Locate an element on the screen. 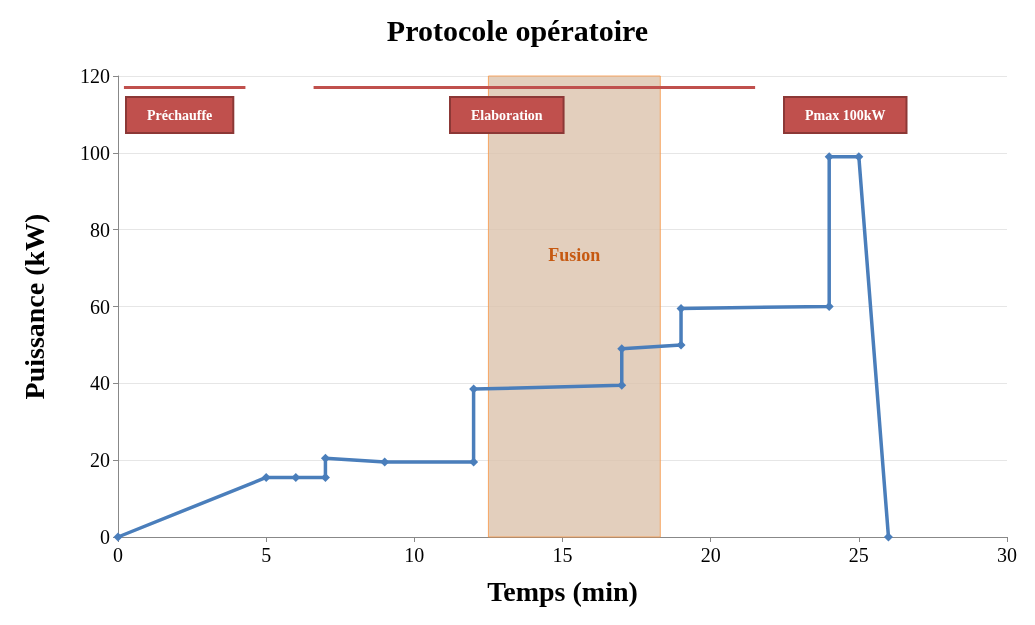 This screenshot has width=1035, height=625. y-tick-label: 100 is located at coordinates (95, 152).